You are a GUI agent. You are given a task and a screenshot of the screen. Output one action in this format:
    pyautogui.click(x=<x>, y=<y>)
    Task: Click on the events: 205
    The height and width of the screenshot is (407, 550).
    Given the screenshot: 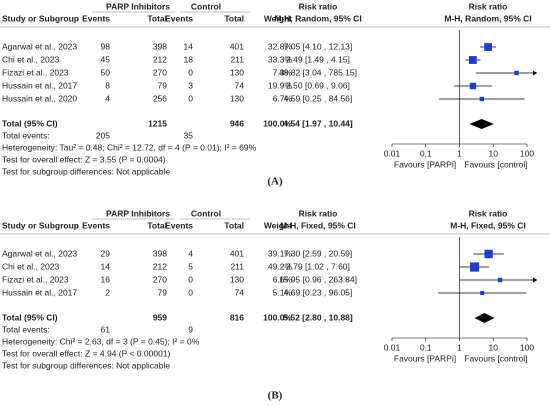 What is the action you would take?
    pyautogui.click(x=103, y=135)
    